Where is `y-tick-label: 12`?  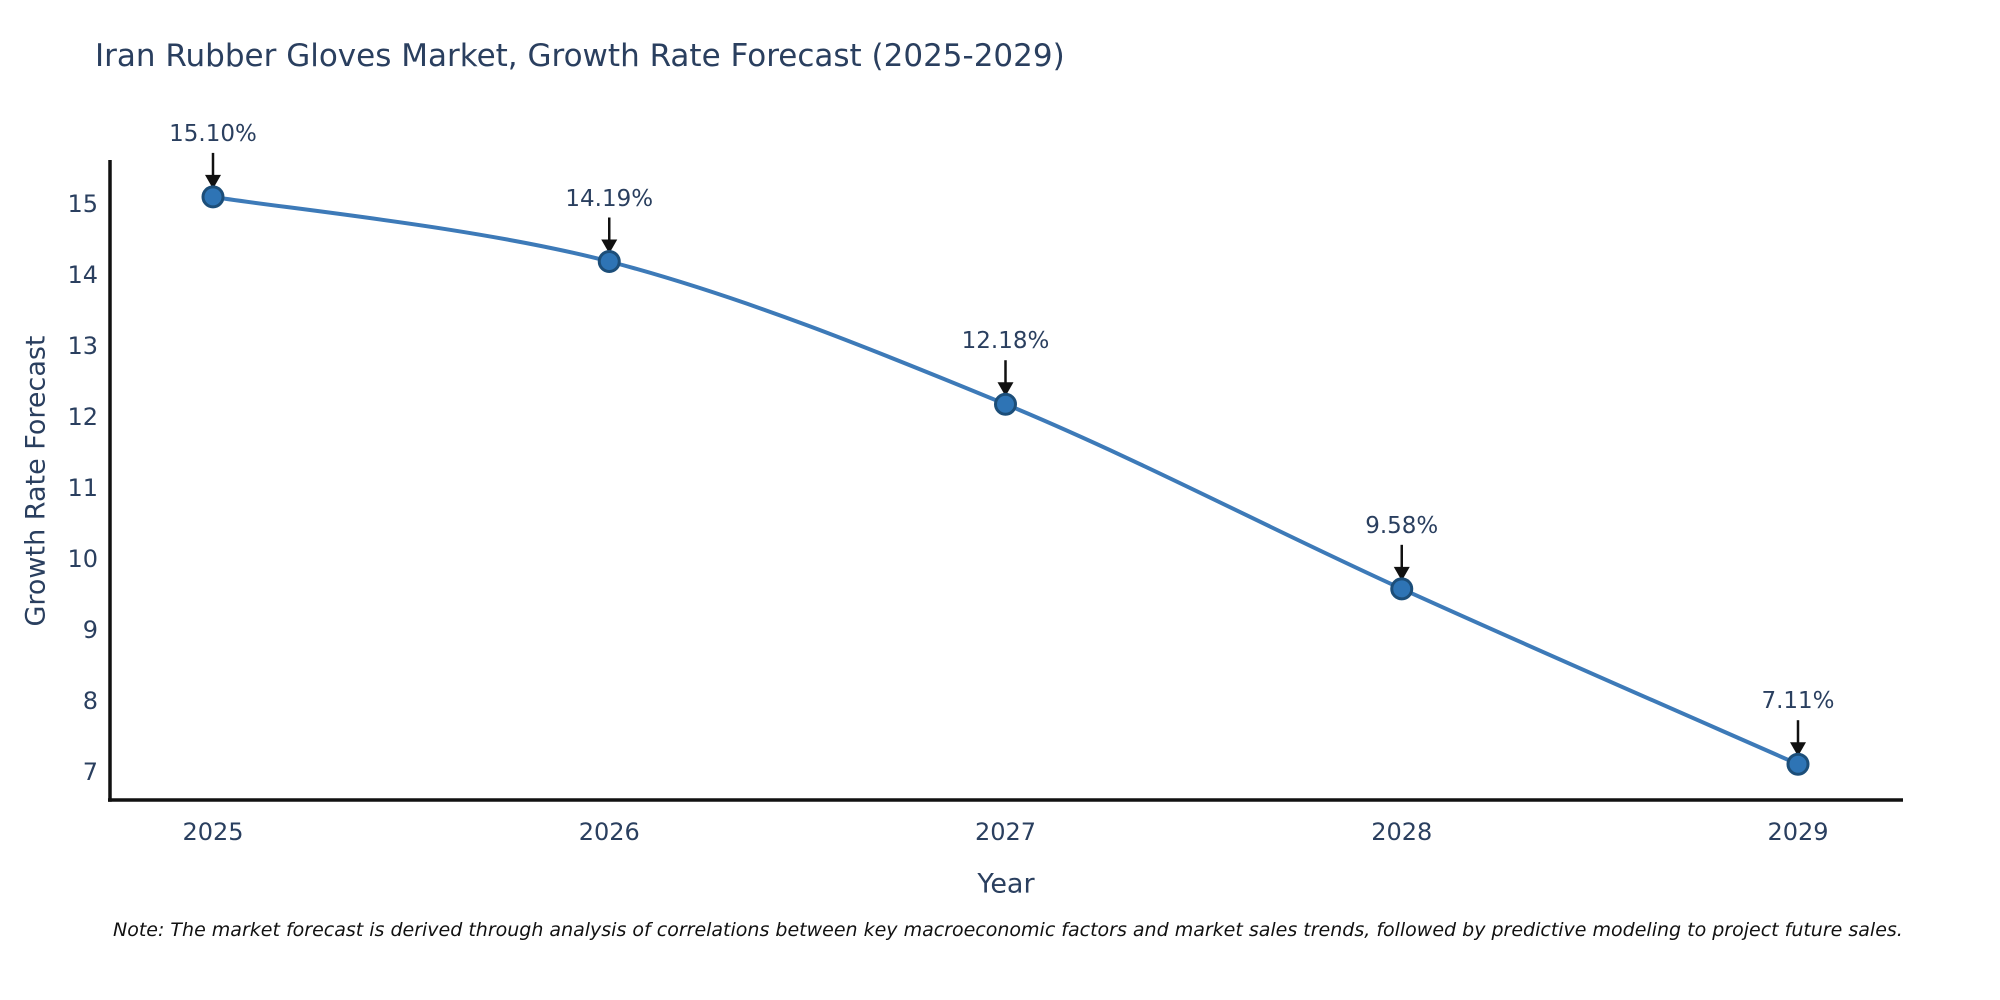
y-tick-label: 12 is located at coordinates (82, 417).